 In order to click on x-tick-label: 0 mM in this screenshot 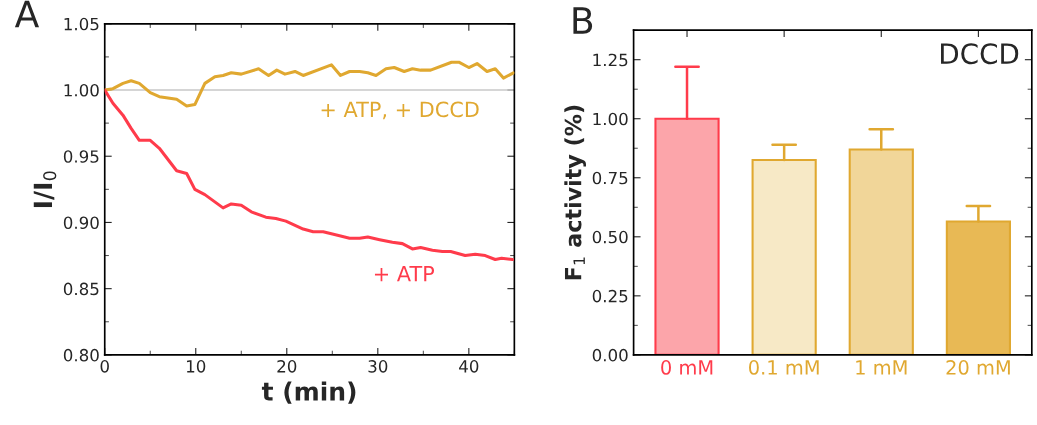, I will do `click(687, 367)`.